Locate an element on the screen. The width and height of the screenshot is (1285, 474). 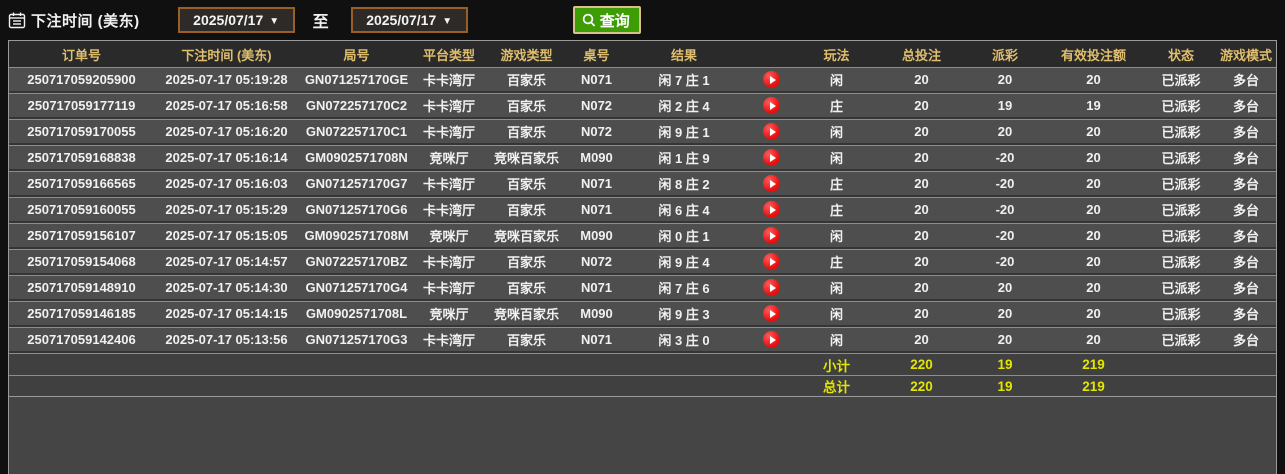
round-no-cell: GN072257170C2 is located at coordinates (356, 106).